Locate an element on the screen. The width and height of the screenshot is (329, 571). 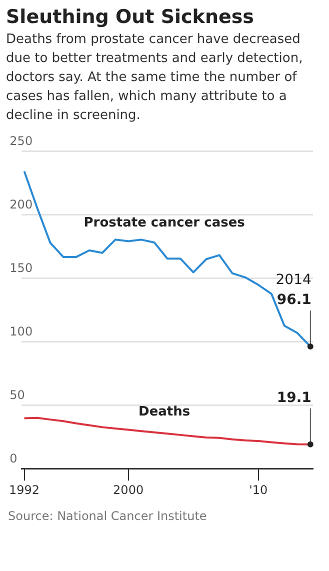
y-tick-label: 0 is located at coordinates (14, 459).